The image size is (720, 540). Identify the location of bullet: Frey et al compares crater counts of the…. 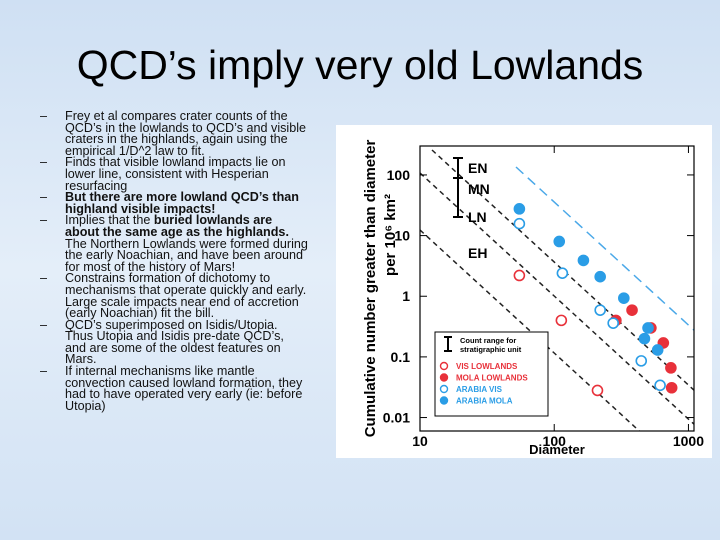
(174, 133).